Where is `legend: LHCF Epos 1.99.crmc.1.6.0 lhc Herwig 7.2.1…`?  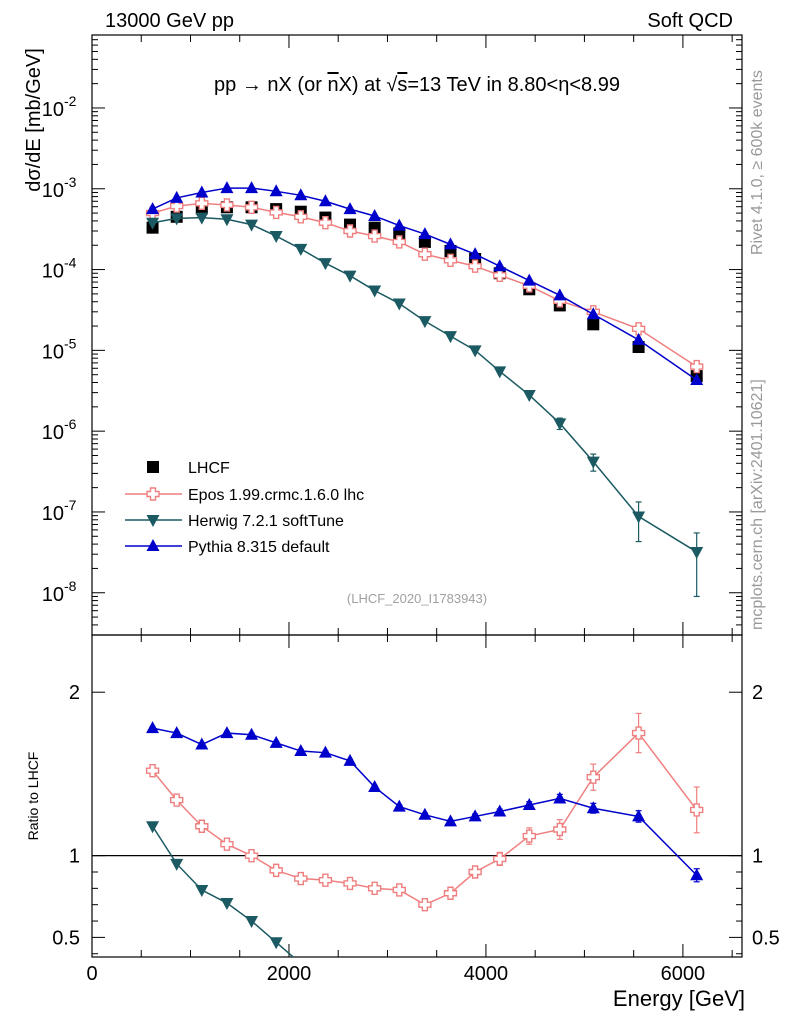
legend: LHCF Epos 1.99.crmc.1.6.0 lhc Herwig 7.2.1… is located at coordinates (244, 508).